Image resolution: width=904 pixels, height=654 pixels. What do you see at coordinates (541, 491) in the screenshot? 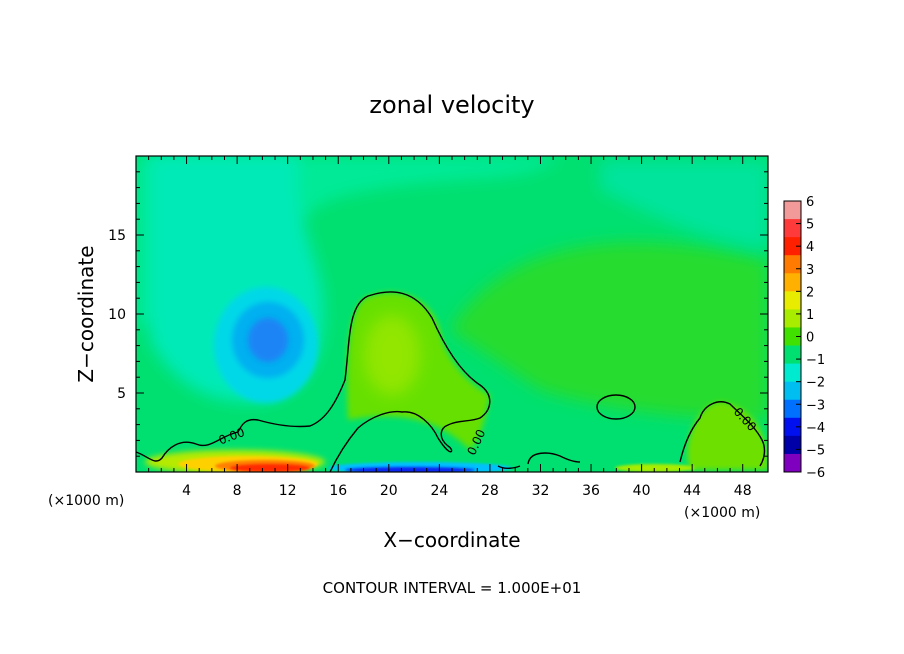
I see `x-tick-label: 32` at bounding box center [541, 491].